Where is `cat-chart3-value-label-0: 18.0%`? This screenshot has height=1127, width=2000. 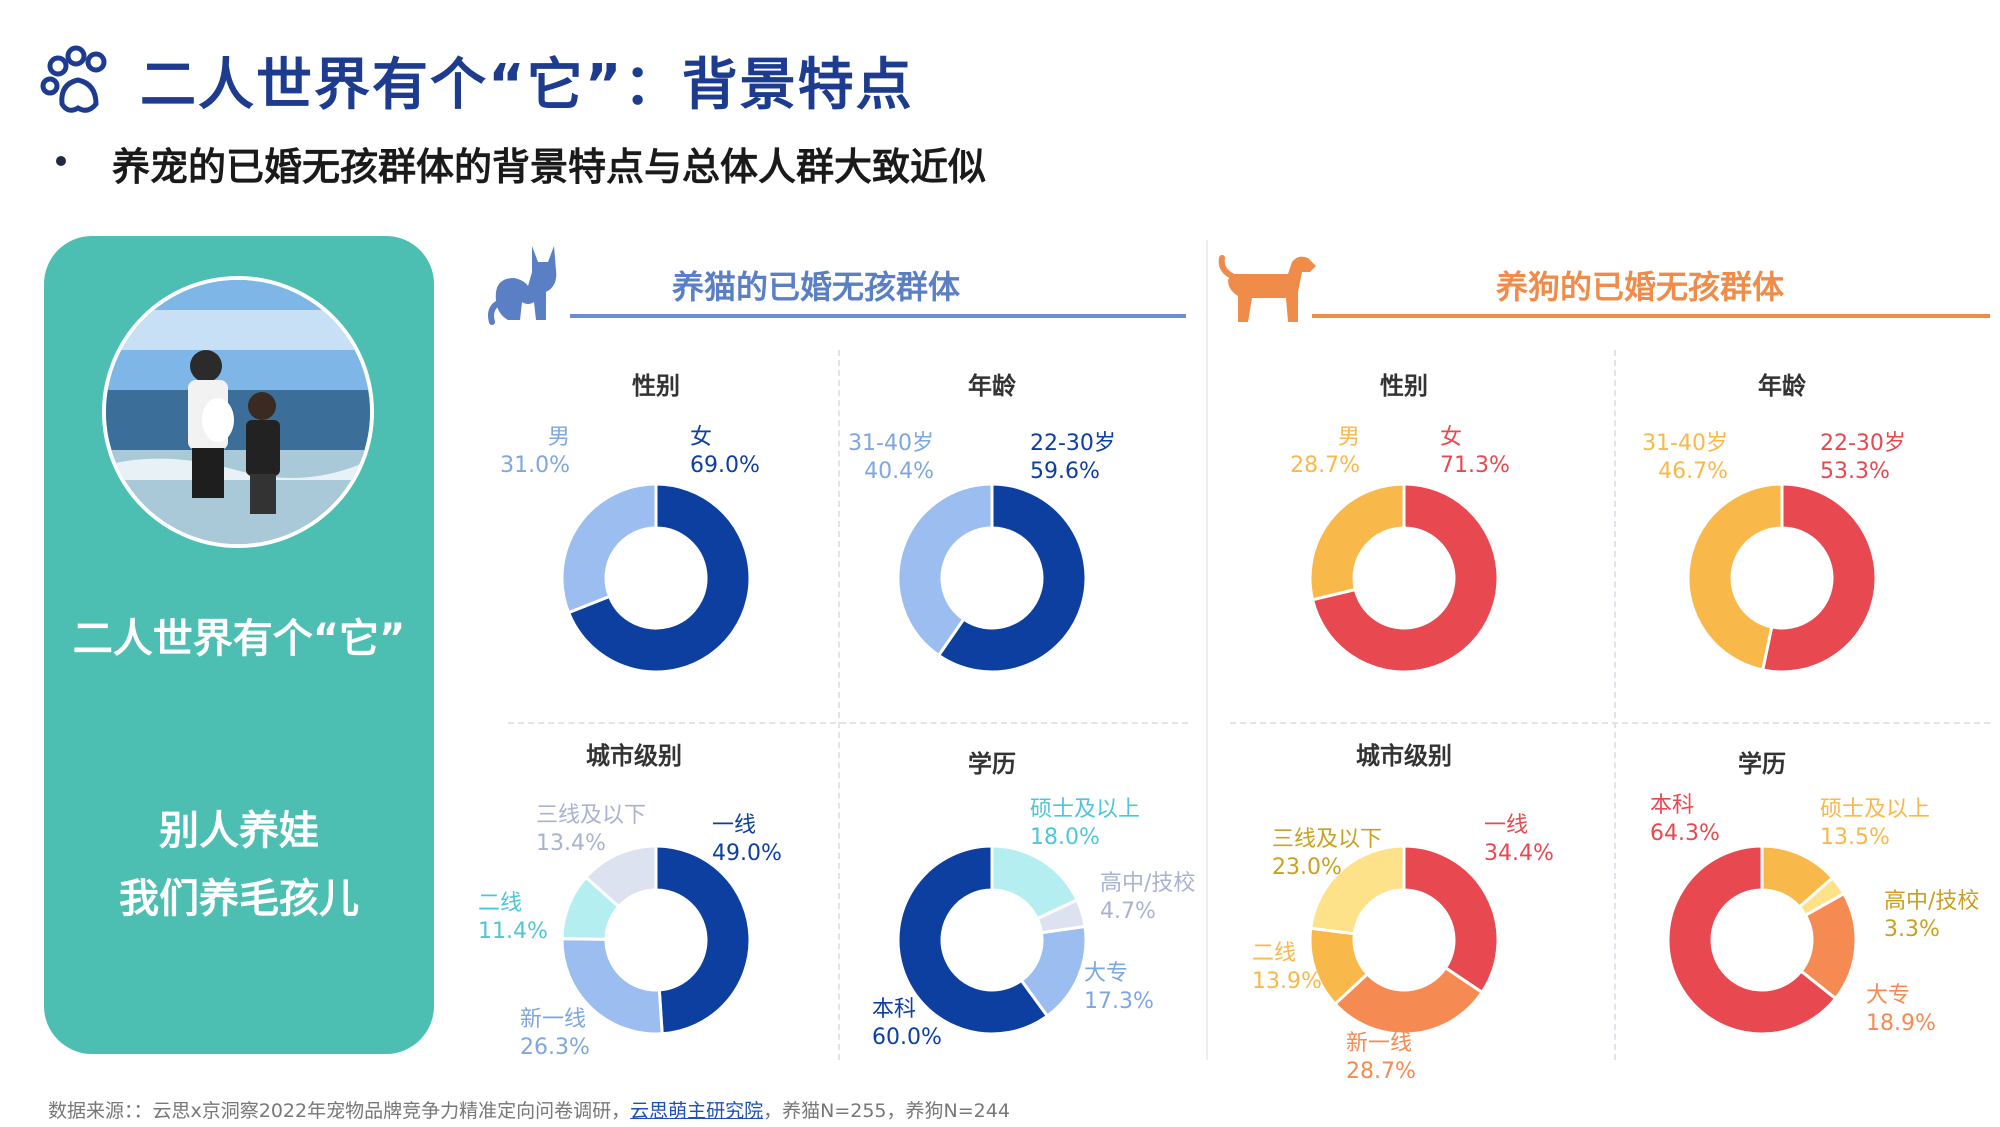 cat-chart3-value-label-0: 18.0% is located at coordinates (1065, 837).